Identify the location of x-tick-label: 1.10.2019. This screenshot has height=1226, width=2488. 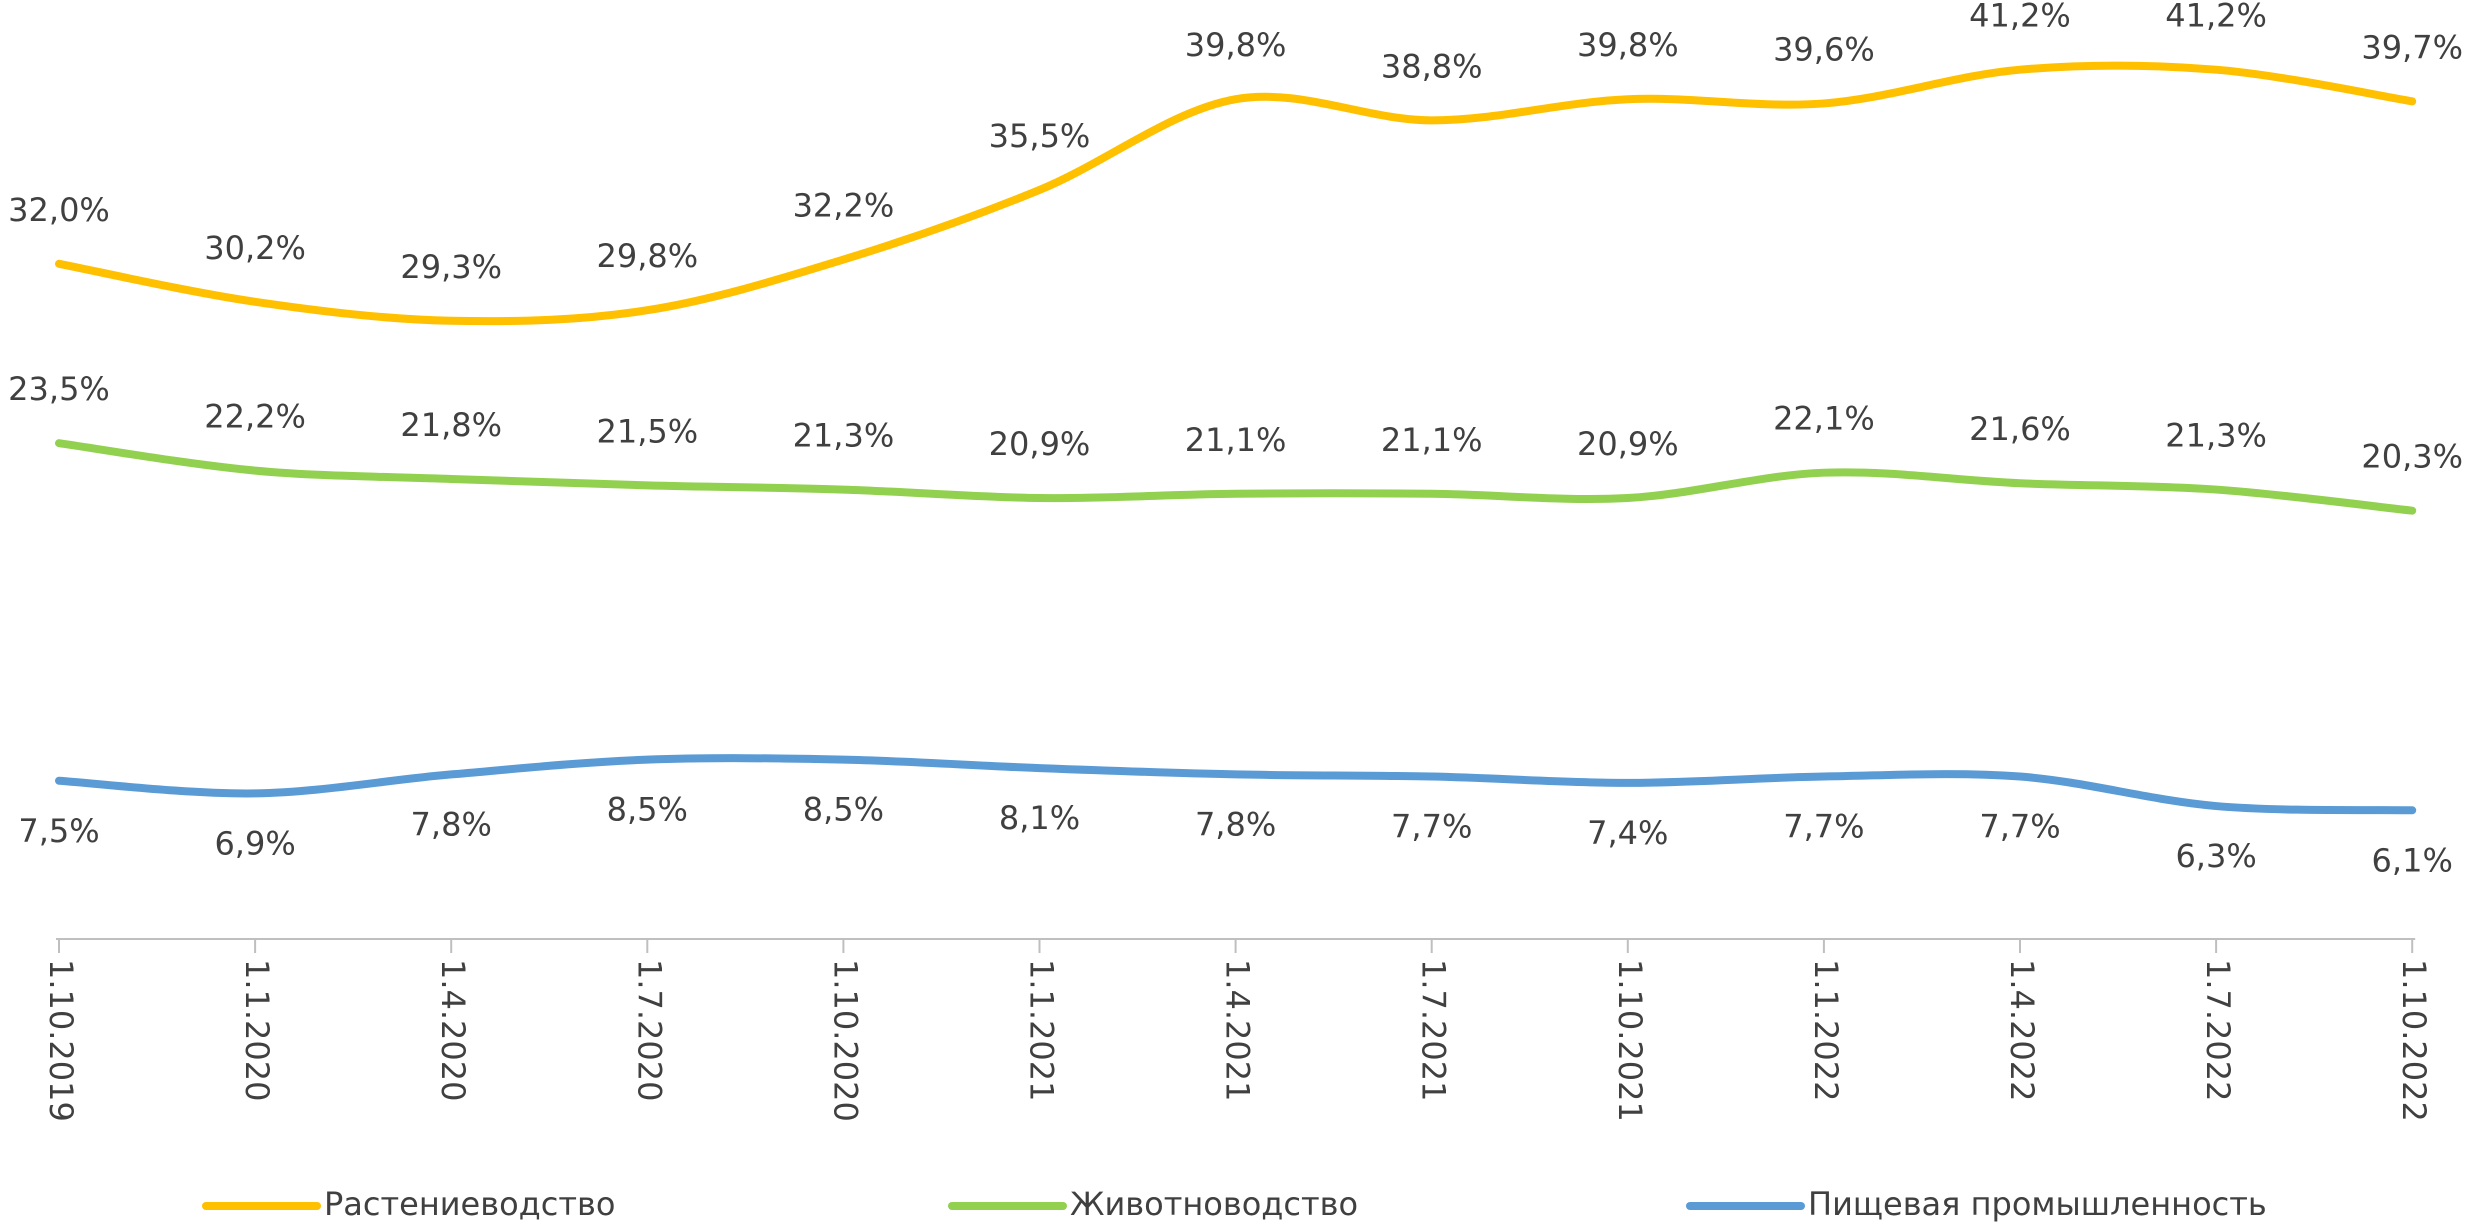
(61, 1040).